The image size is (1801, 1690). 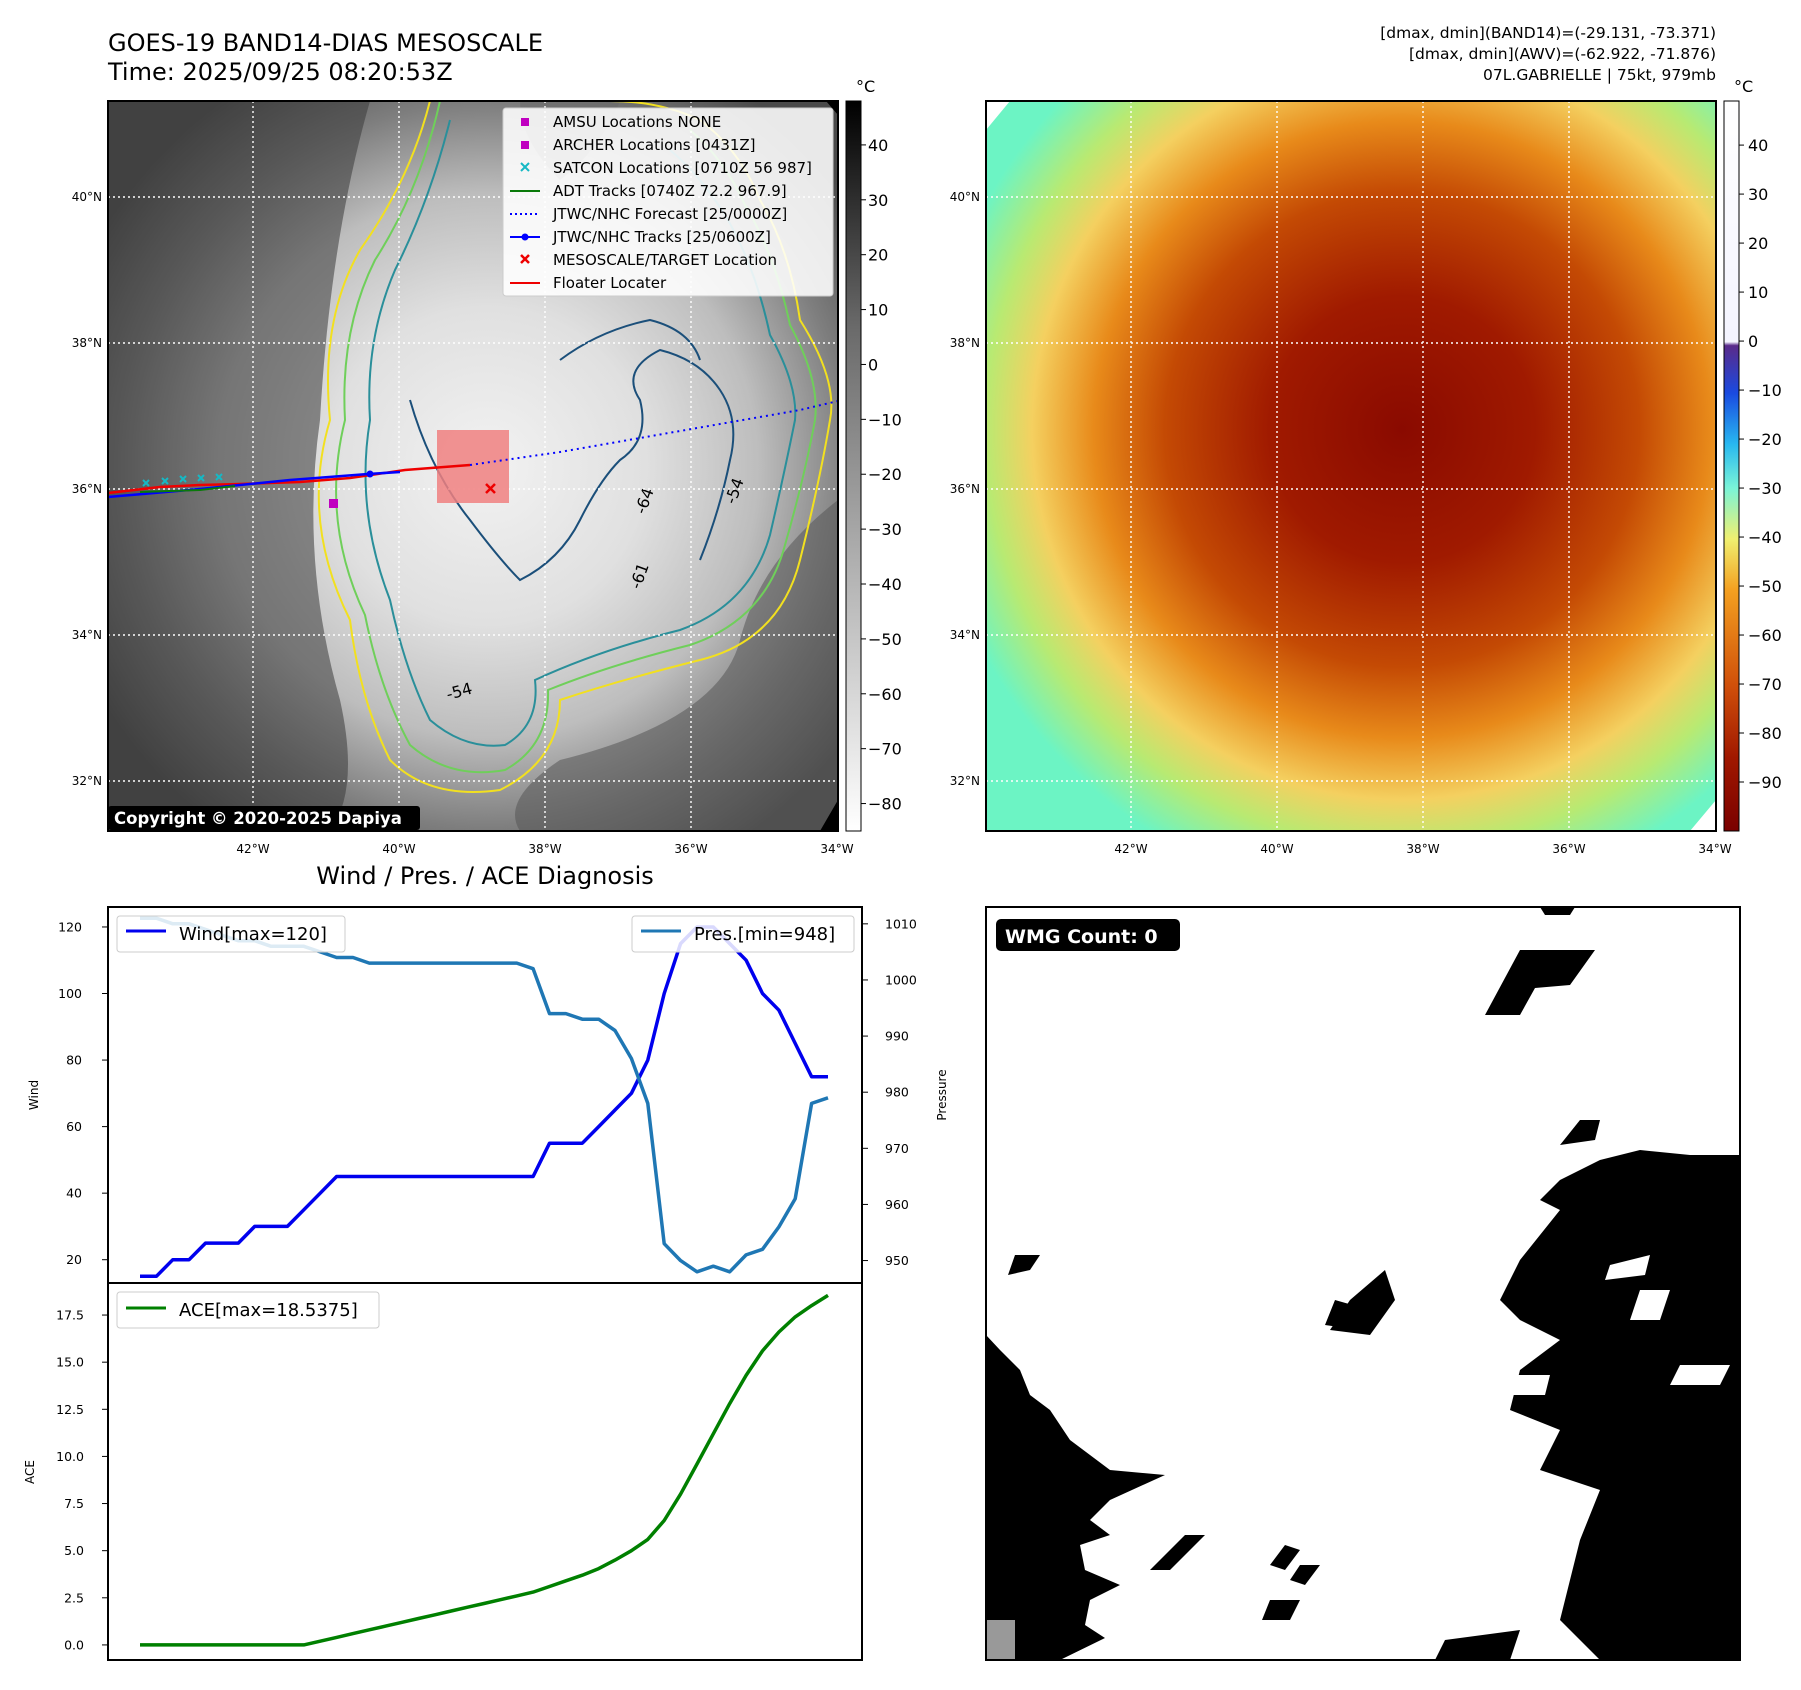 What do you see at coordinates (865, 86) in the screenshot?
I see `gray-colorbar-unit: °C` at bounding box center [865, 86].